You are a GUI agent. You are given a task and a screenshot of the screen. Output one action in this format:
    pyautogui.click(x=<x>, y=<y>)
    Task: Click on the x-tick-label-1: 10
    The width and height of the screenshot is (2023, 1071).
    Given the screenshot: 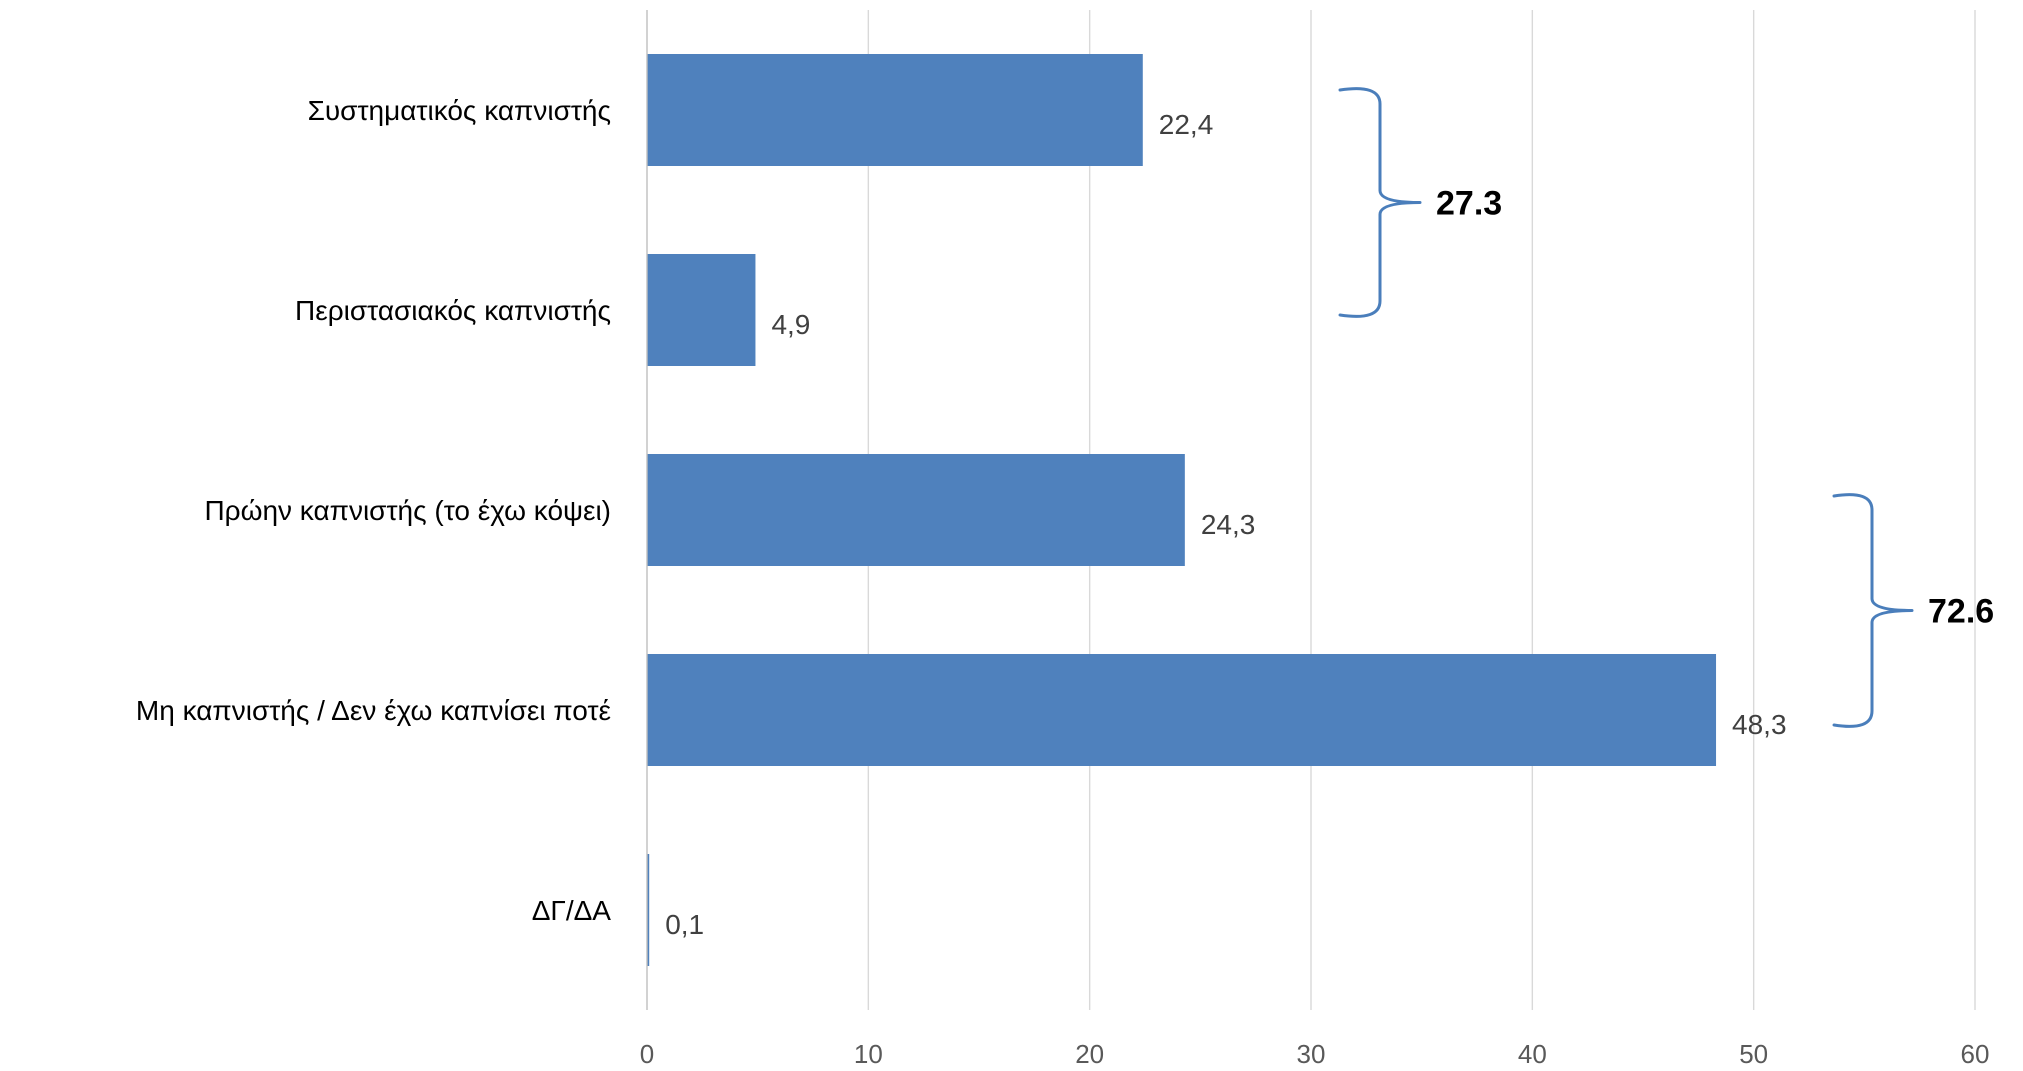 What is the action you would take?
    pyautogui.click(x=868, y=1054)
    